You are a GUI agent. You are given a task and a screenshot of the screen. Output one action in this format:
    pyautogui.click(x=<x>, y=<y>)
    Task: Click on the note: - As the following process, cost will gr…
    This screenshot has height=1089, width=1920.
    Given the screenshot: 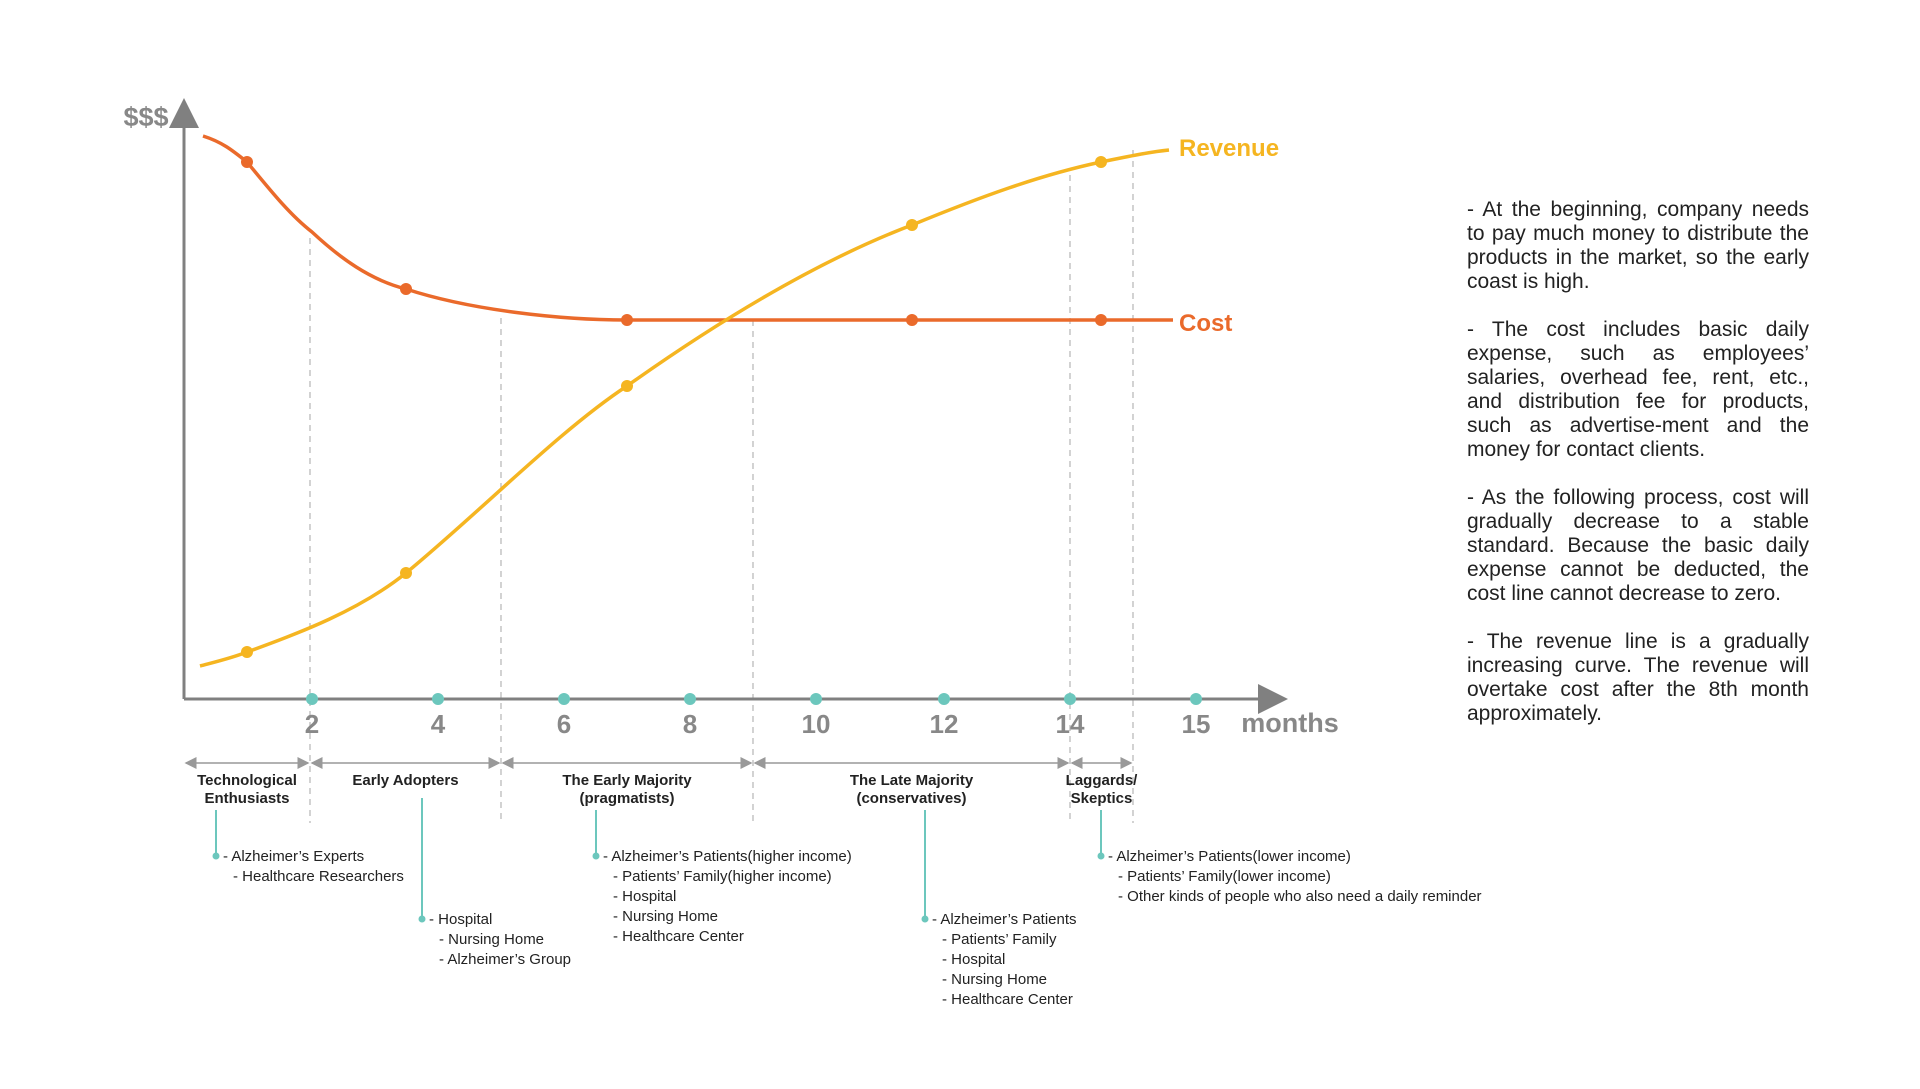 What is the action you would take?
    pyautogui.click(x=1638, y=545)
    